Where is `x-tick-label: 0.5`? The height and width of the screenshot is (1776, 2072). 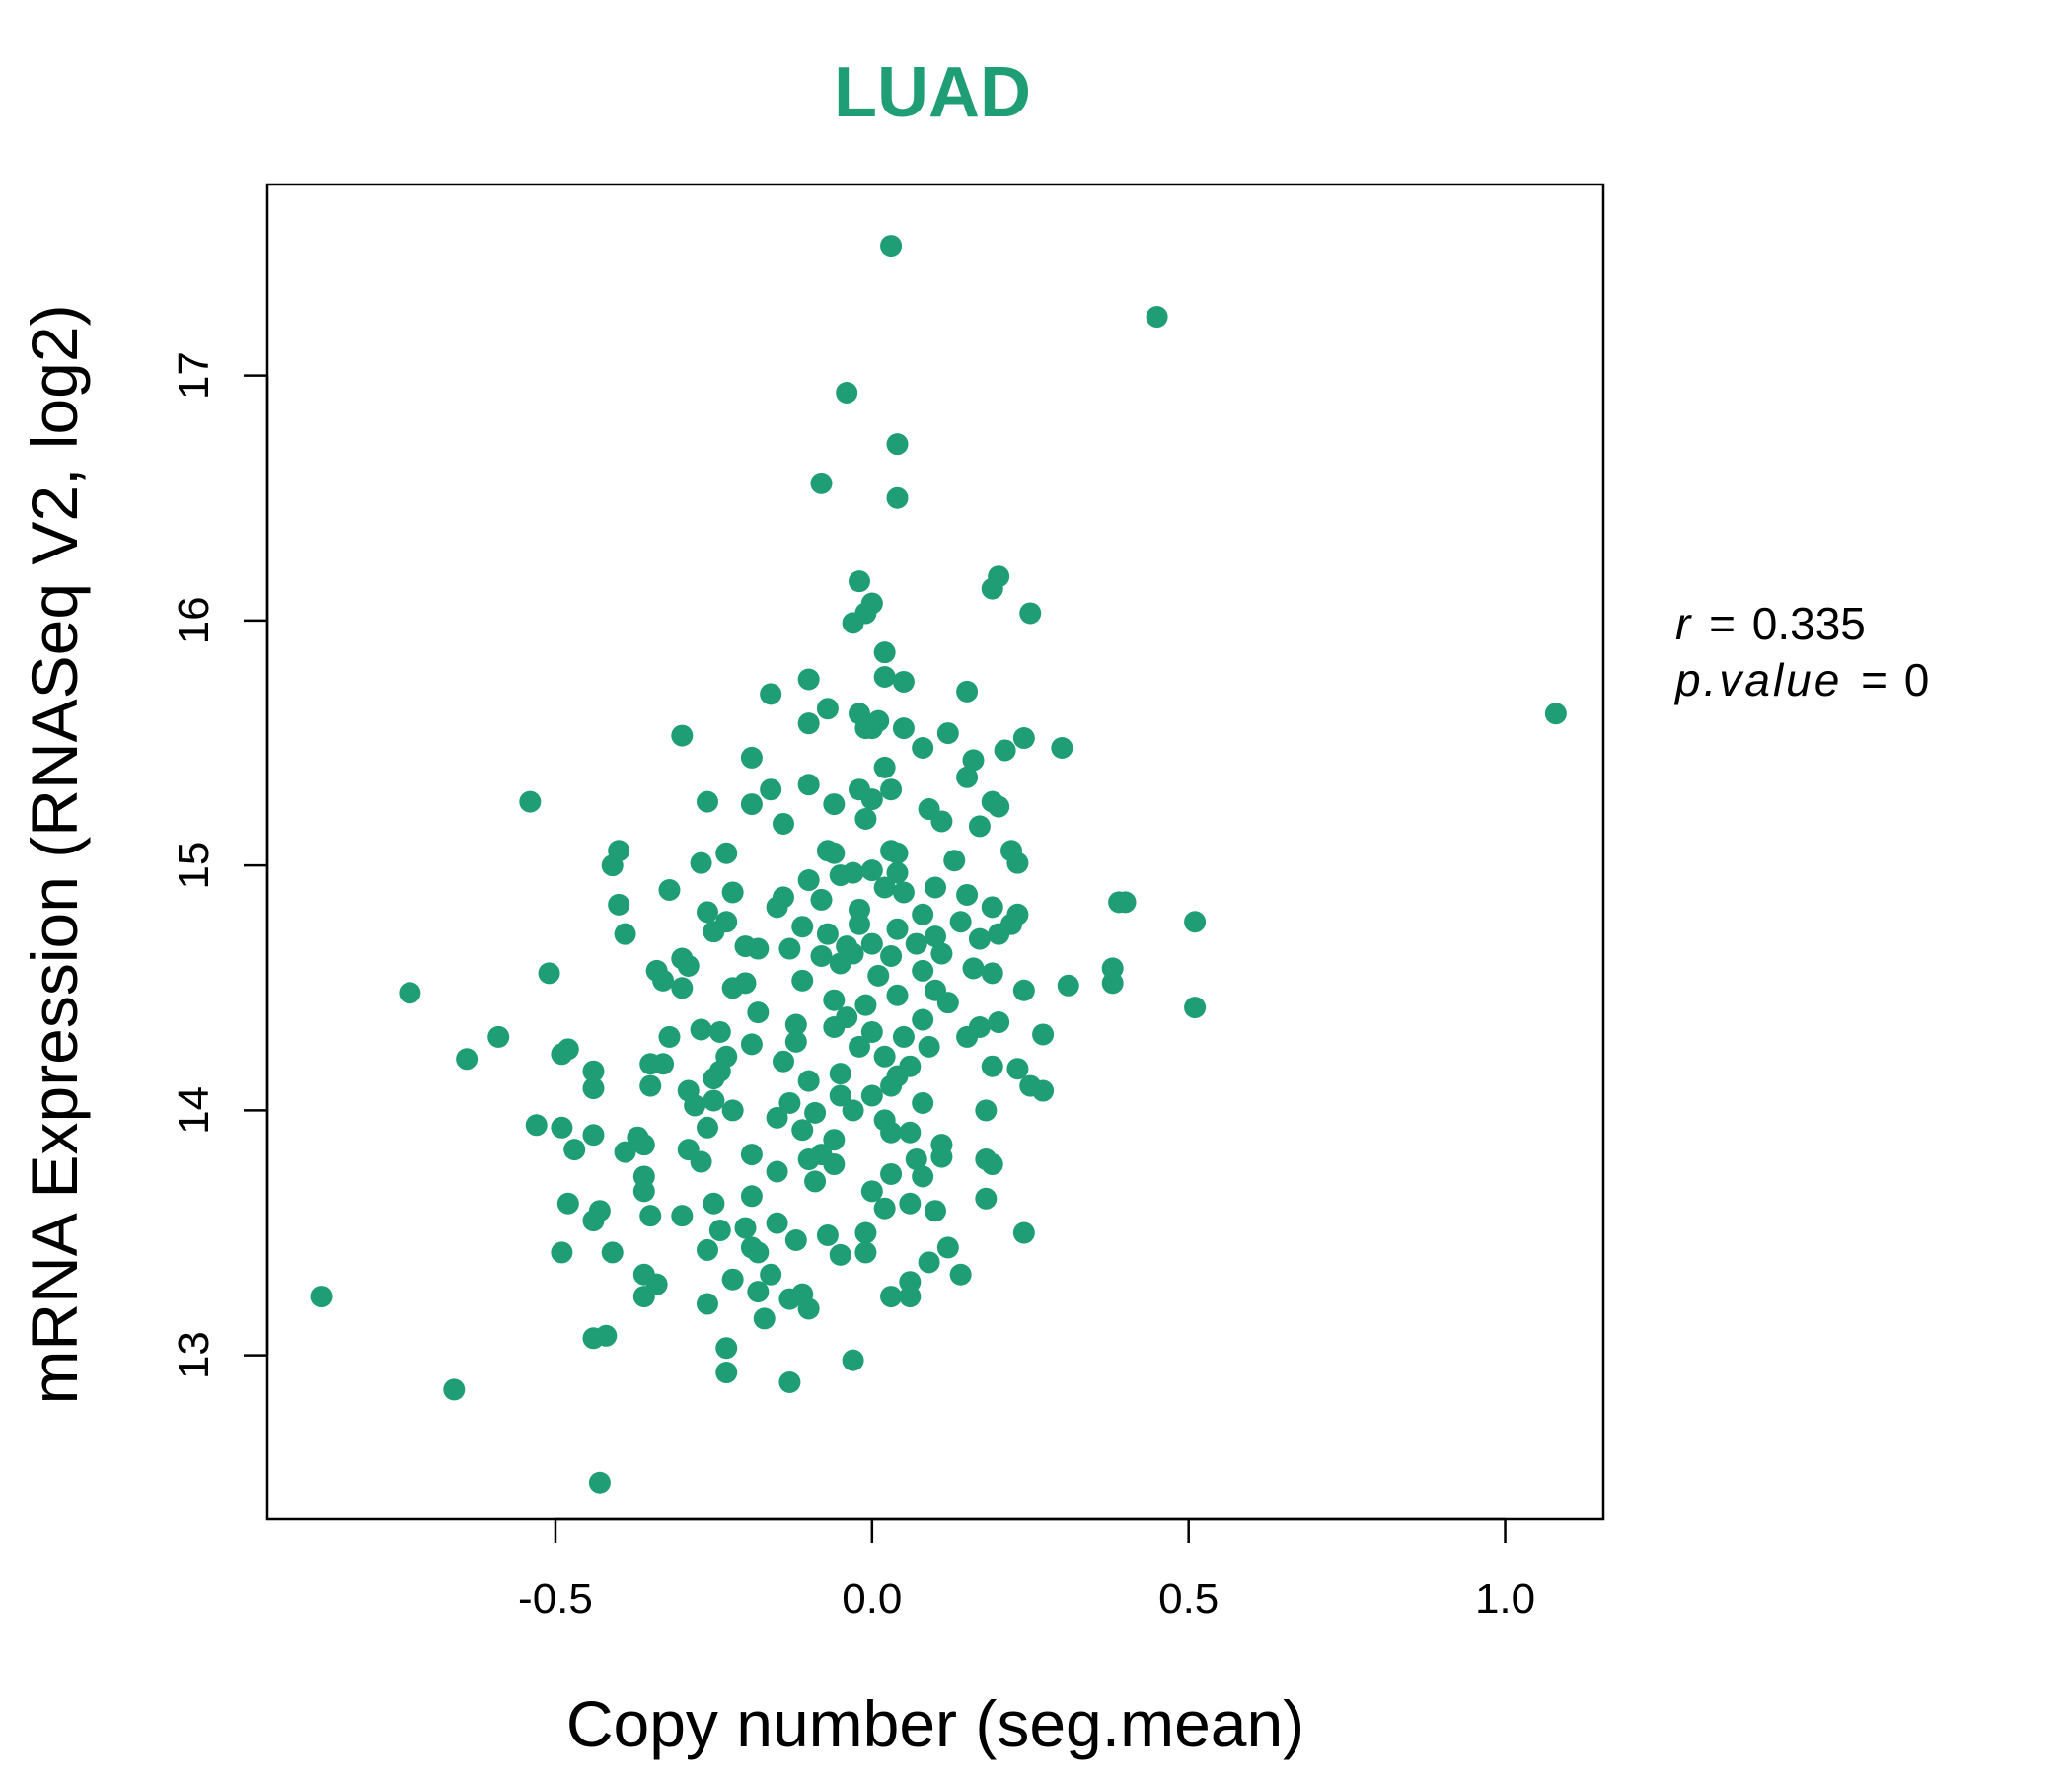
x-tick-label: 0.5 is located at coordinates (1188, 1599).